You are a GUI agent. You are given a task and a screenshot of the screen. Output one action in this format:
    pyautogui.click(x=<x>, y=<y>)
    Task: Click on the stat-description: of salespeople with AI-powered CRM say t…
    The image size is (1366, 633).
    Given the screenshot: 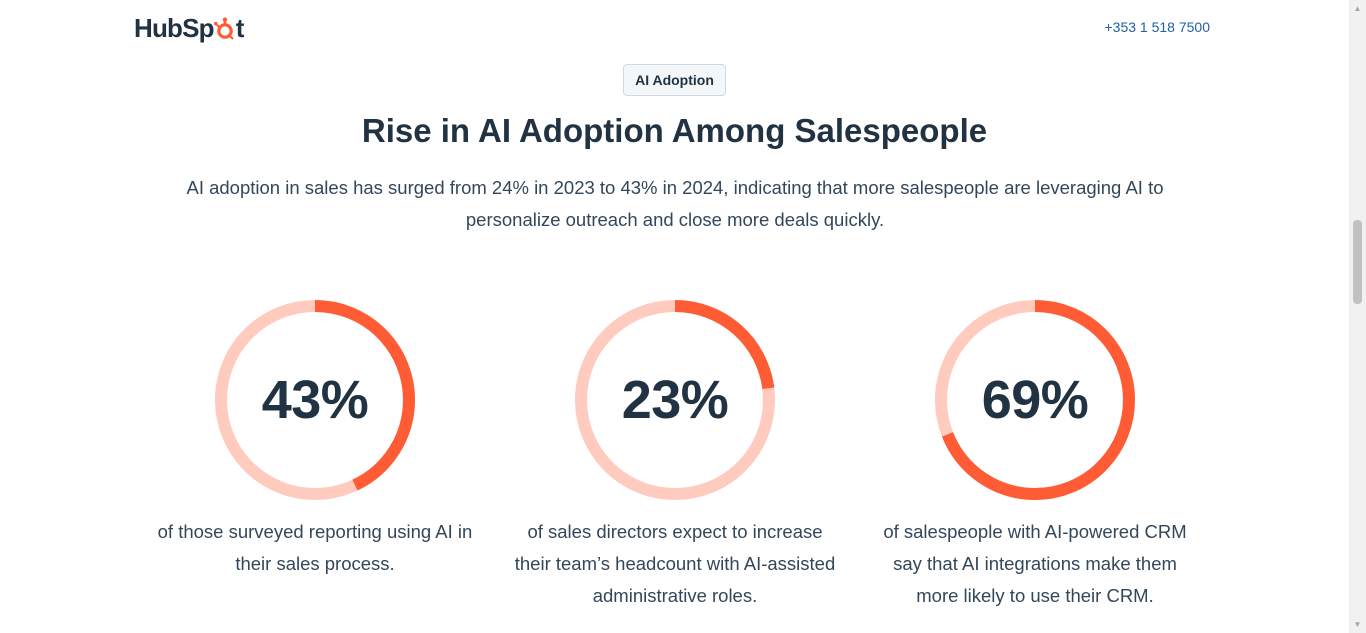 What is the action you would take?
    pyautogui.click(x=1035, y=563)
    